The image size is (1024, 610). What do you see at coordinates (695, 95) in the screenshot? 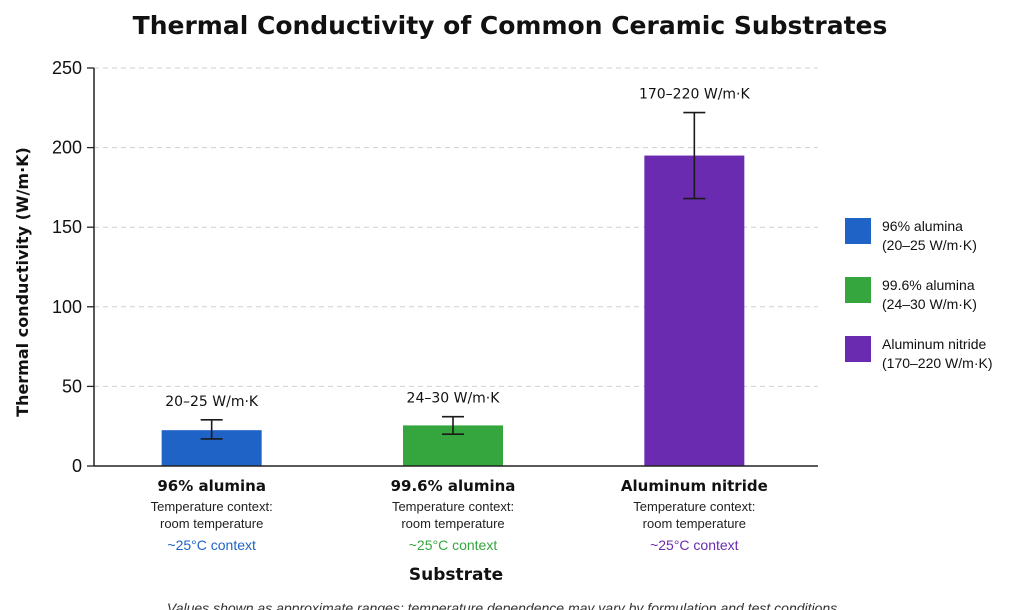
I see `data-label-2: 170–220 W/m·K` at bounding box center [695, 95].